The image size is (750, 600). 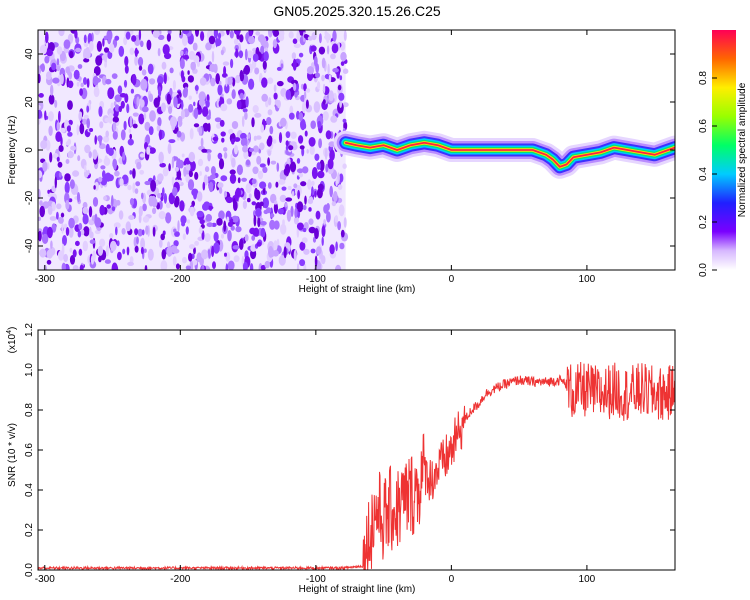 What do you see at coordinates (587, 279) in the screenshot?
I see `spectrogram-x-tick-label: 100` at bounding box center [587, 279].